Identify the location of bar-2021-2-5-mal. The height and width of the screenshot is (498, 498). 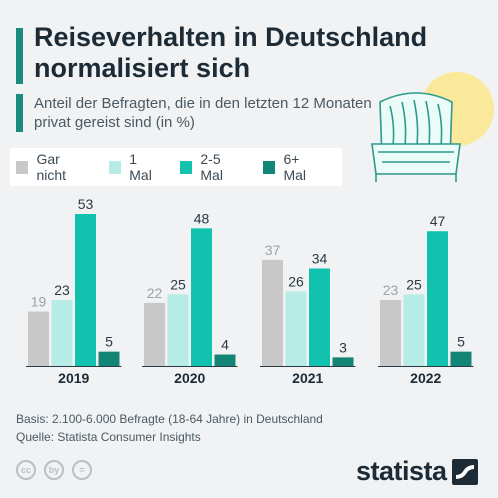
(319, 317).